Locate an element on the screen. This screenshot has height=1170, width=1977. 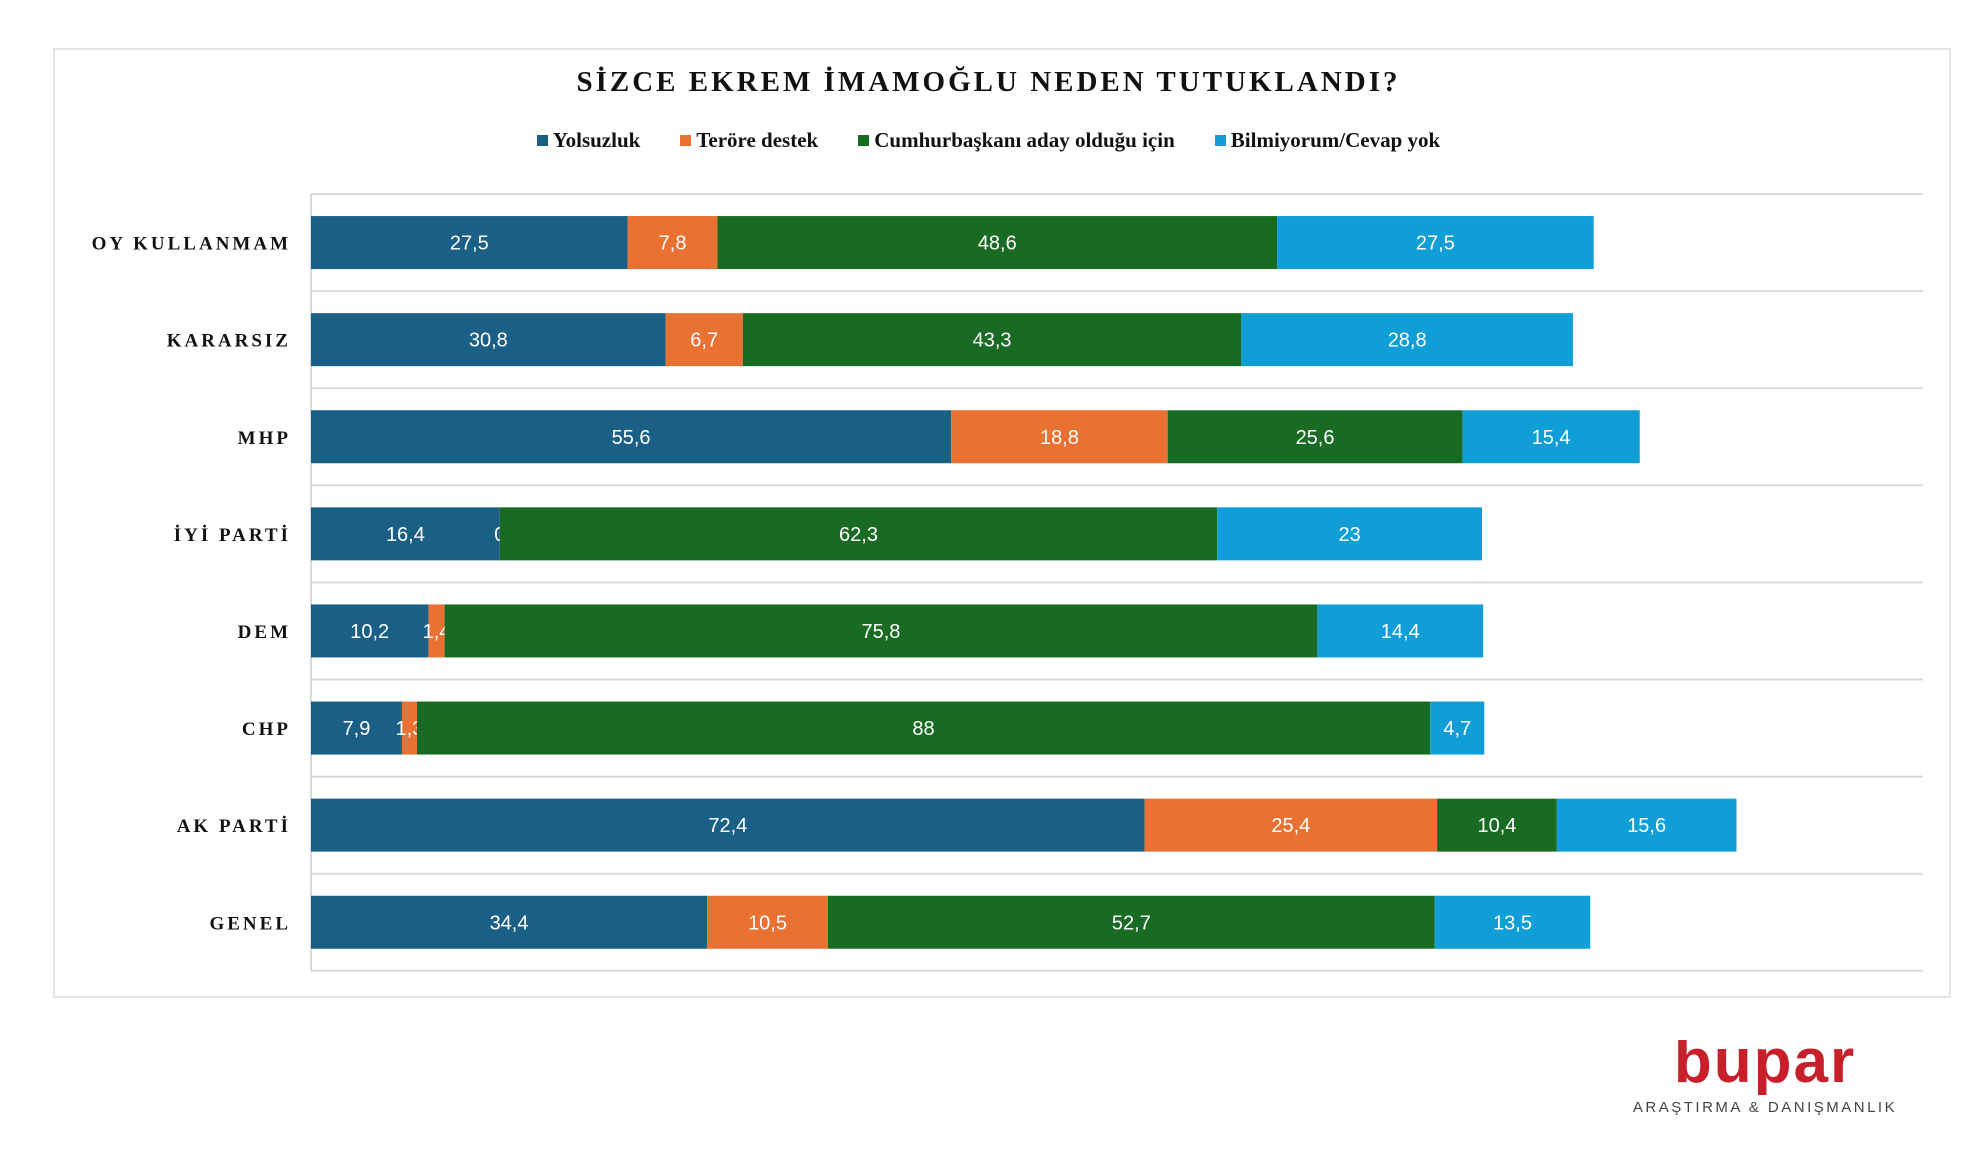
data-label: 14,4 is located at coordinates (1400, 632).